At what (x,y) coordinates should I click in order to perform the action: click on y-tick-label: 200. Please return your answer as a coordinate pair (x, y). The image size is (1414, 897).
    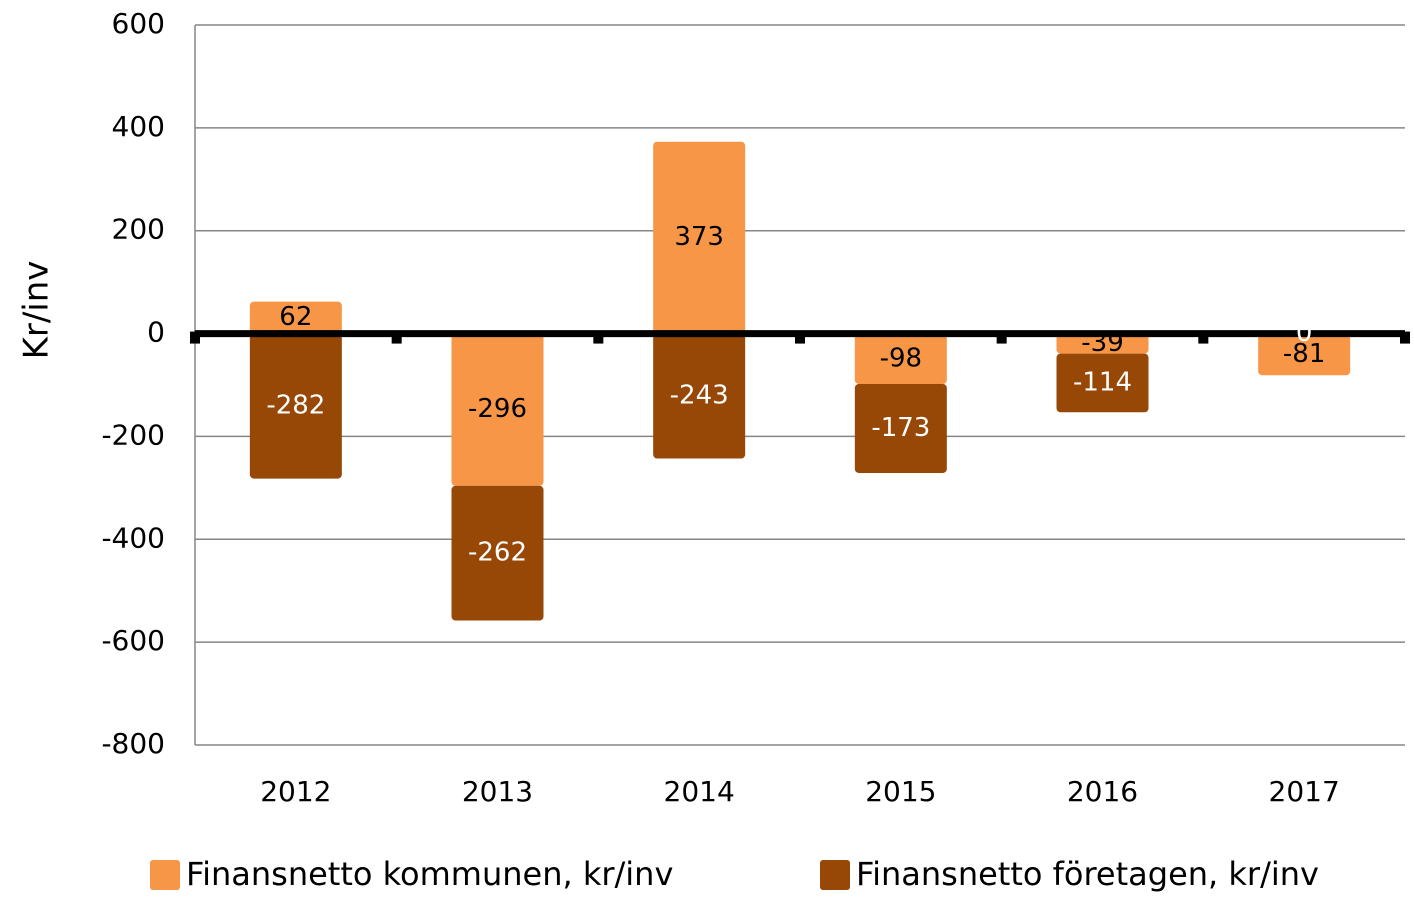
    Looking at the image, I should click on (138, 229).